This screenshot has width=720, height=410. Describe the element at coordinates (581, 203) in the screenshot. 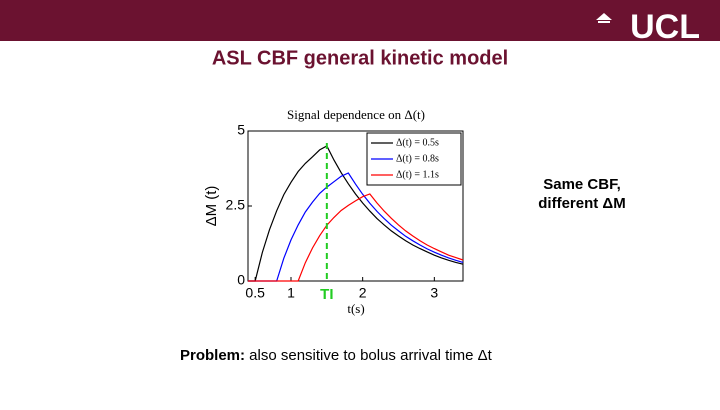

I see `side-note: different ΔM` at that location.